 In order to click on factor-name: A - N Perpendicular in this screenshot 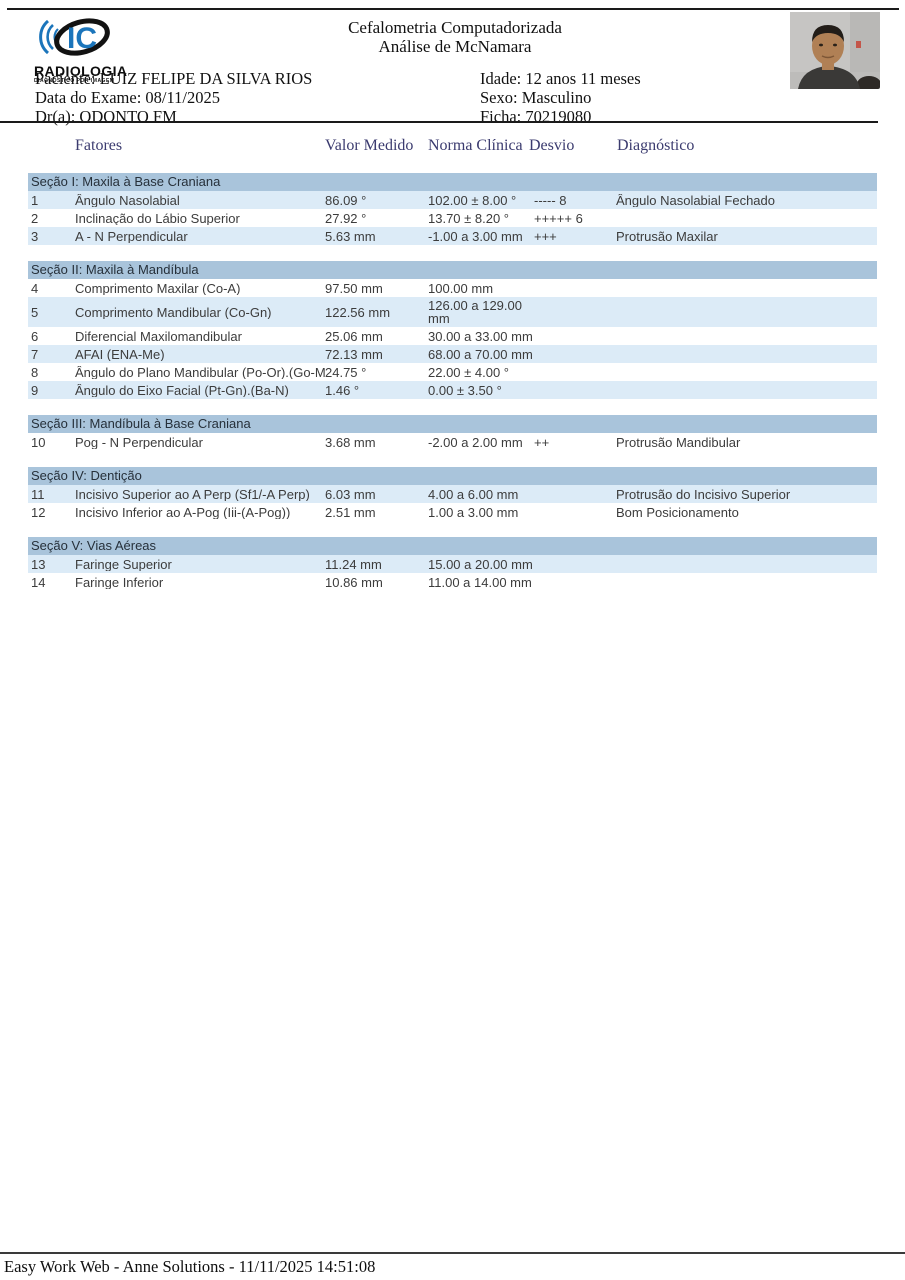, I will do `click(131, 236)`.